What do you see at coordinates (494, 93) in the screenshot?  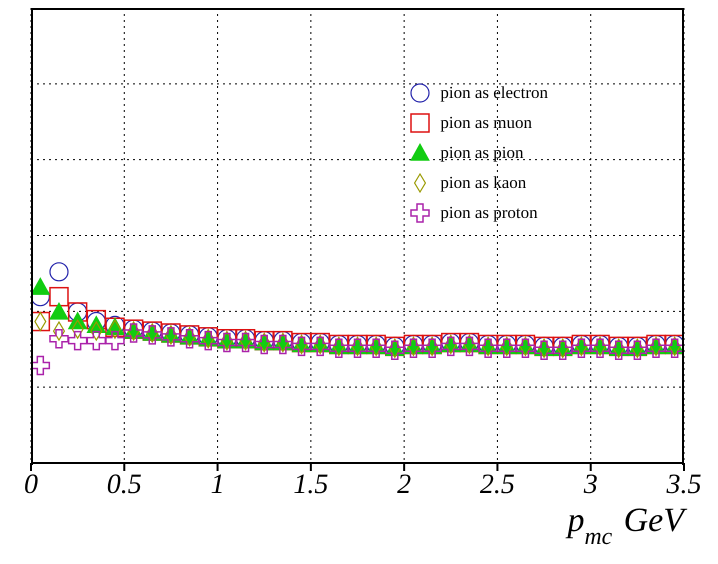 I see `legend-label: pion as electron` at bounding box center [494, 93].